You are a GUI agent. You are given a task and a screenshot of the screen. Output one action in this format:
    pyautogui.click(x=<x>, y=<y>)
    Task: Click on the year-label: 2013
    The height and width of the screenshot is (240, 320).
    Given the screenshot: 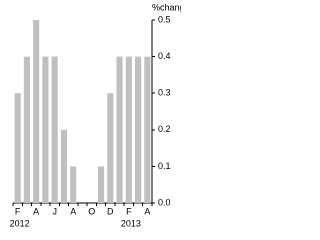 What is the action you would take?
    pyautogui.click(x=131, y=223)
    